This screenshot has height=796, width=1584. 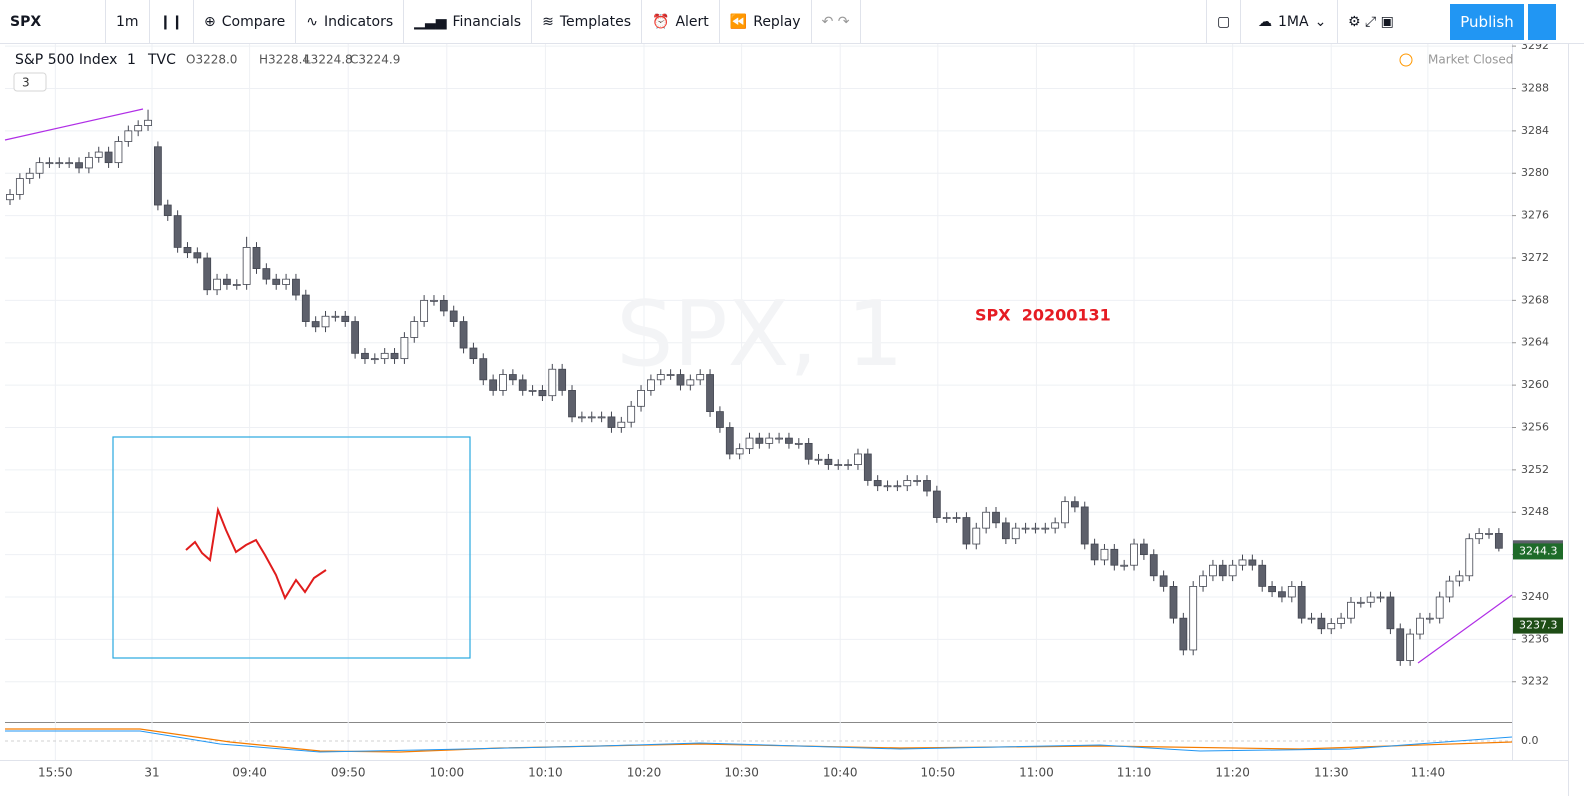 I want to click on pane-border, so click(x=758, y=722).